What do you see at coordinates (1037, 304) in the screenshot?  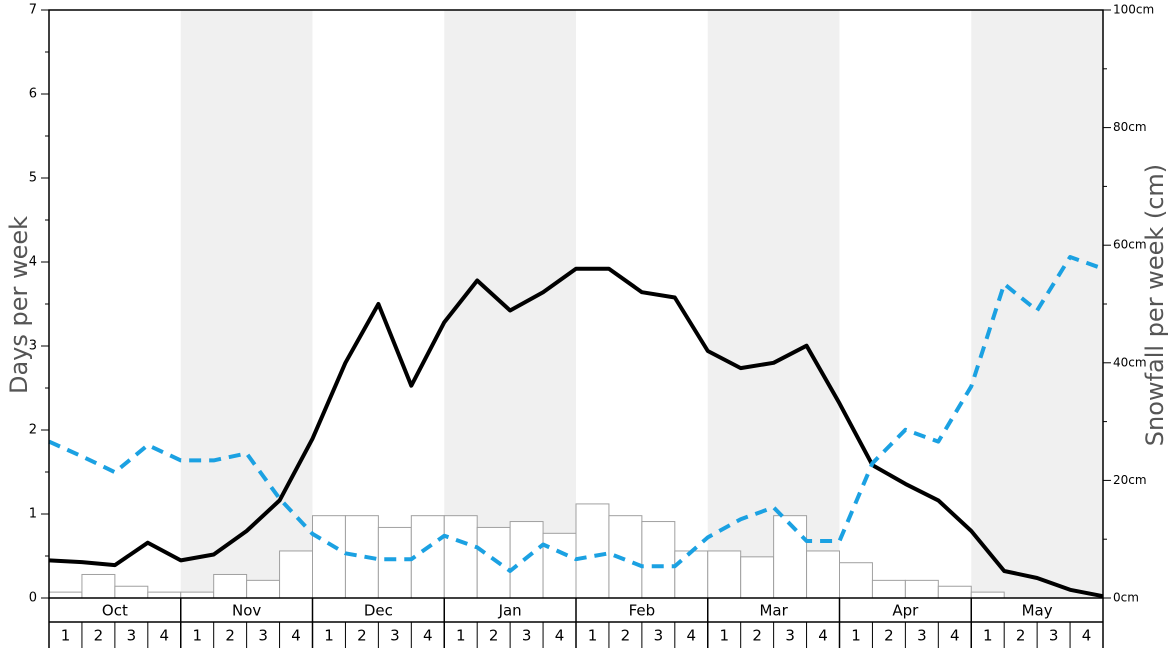 I see `month-band-may` at bounding box center [1037, 304].